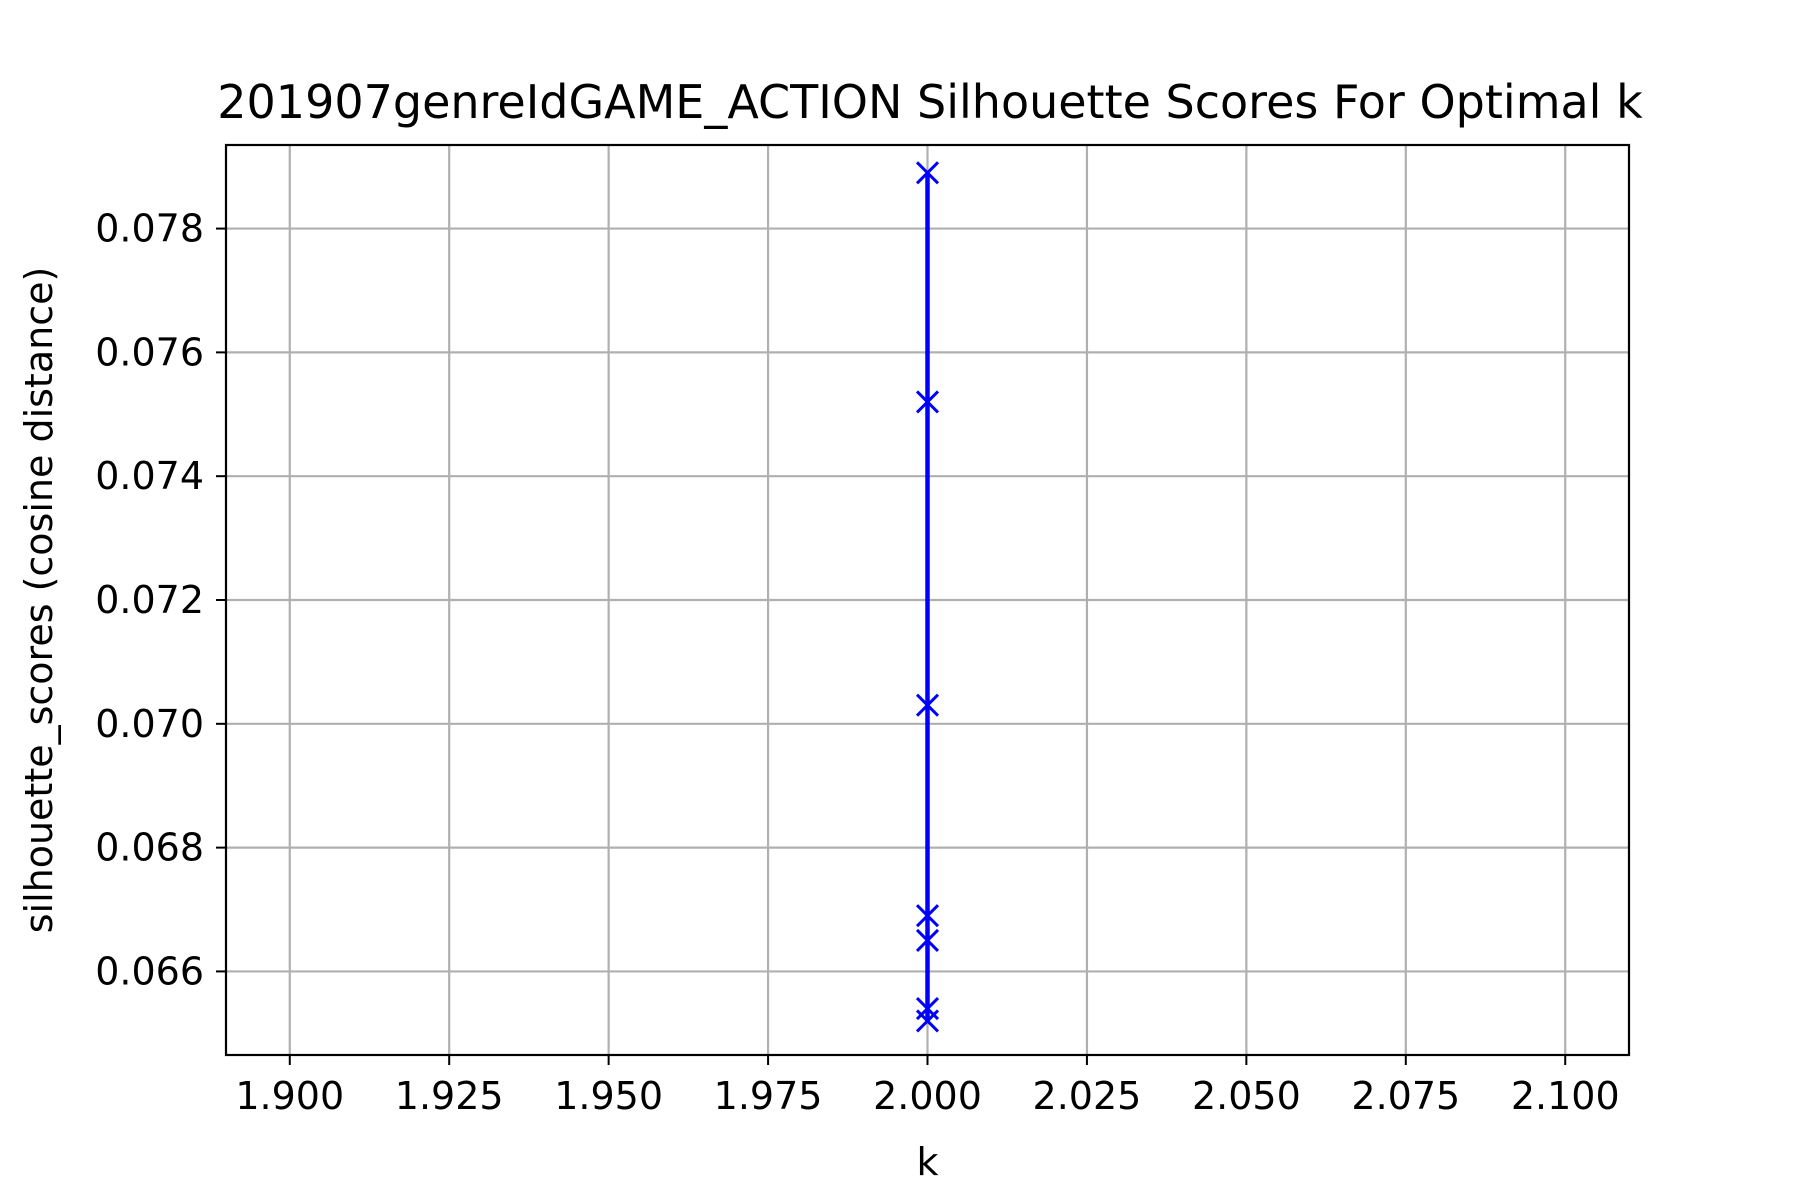 Image resolution: width=1800 pixels, height=1200 pixels. What do you see at coordinates (39, 600) in the screenshot?
I see `y-axis-label: silhouette_scores (cosine distance)` at bounding box center [39, 600].